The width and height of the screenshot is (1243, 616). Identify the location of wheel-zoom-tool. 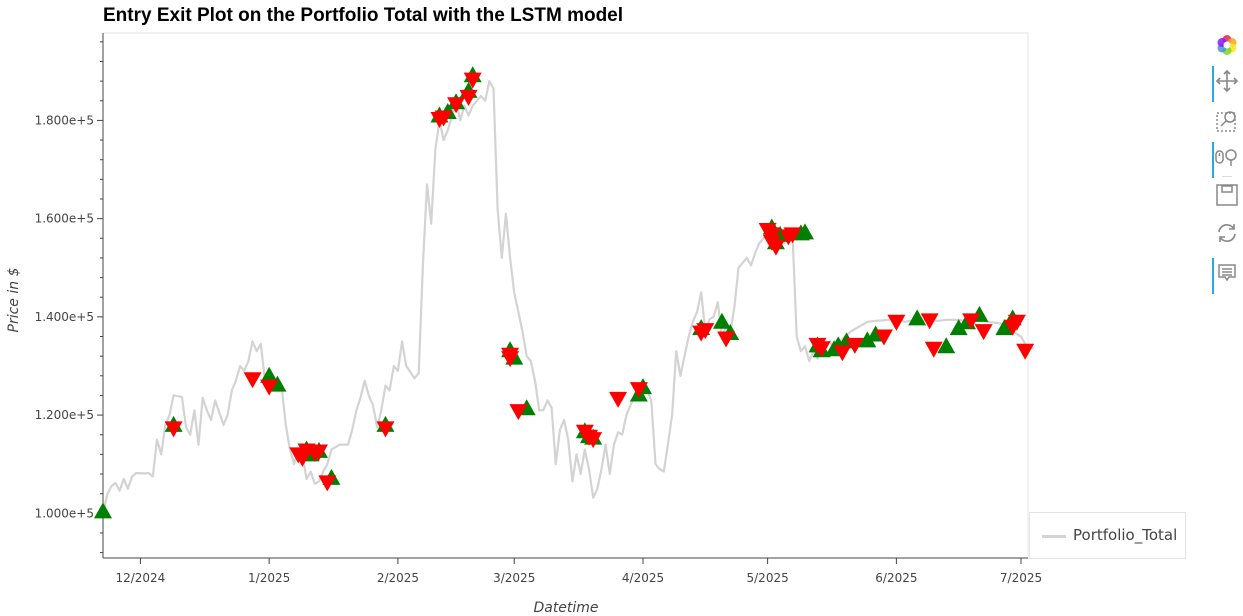
(1226, 160).